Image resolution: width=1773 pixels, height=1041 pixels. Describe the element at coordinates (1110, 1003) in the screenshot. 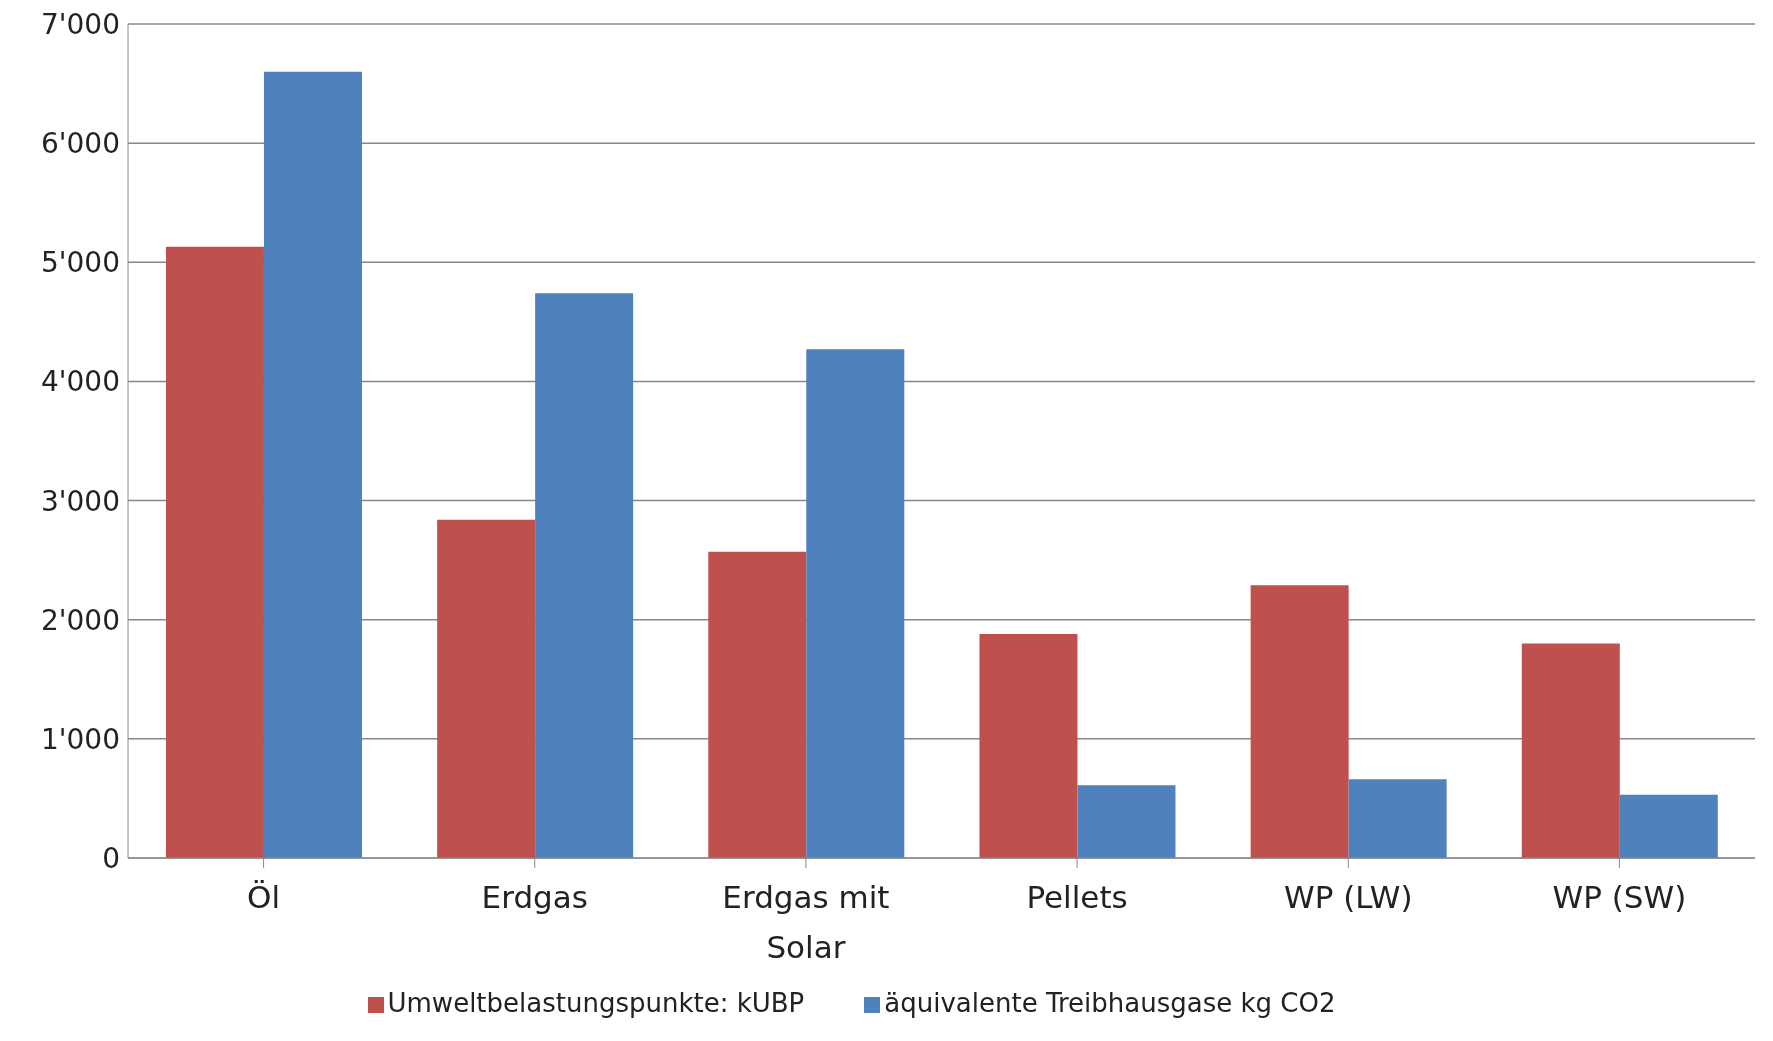

I see `legend-label: äquivalente Treibhausgase kg CO2` at that location.